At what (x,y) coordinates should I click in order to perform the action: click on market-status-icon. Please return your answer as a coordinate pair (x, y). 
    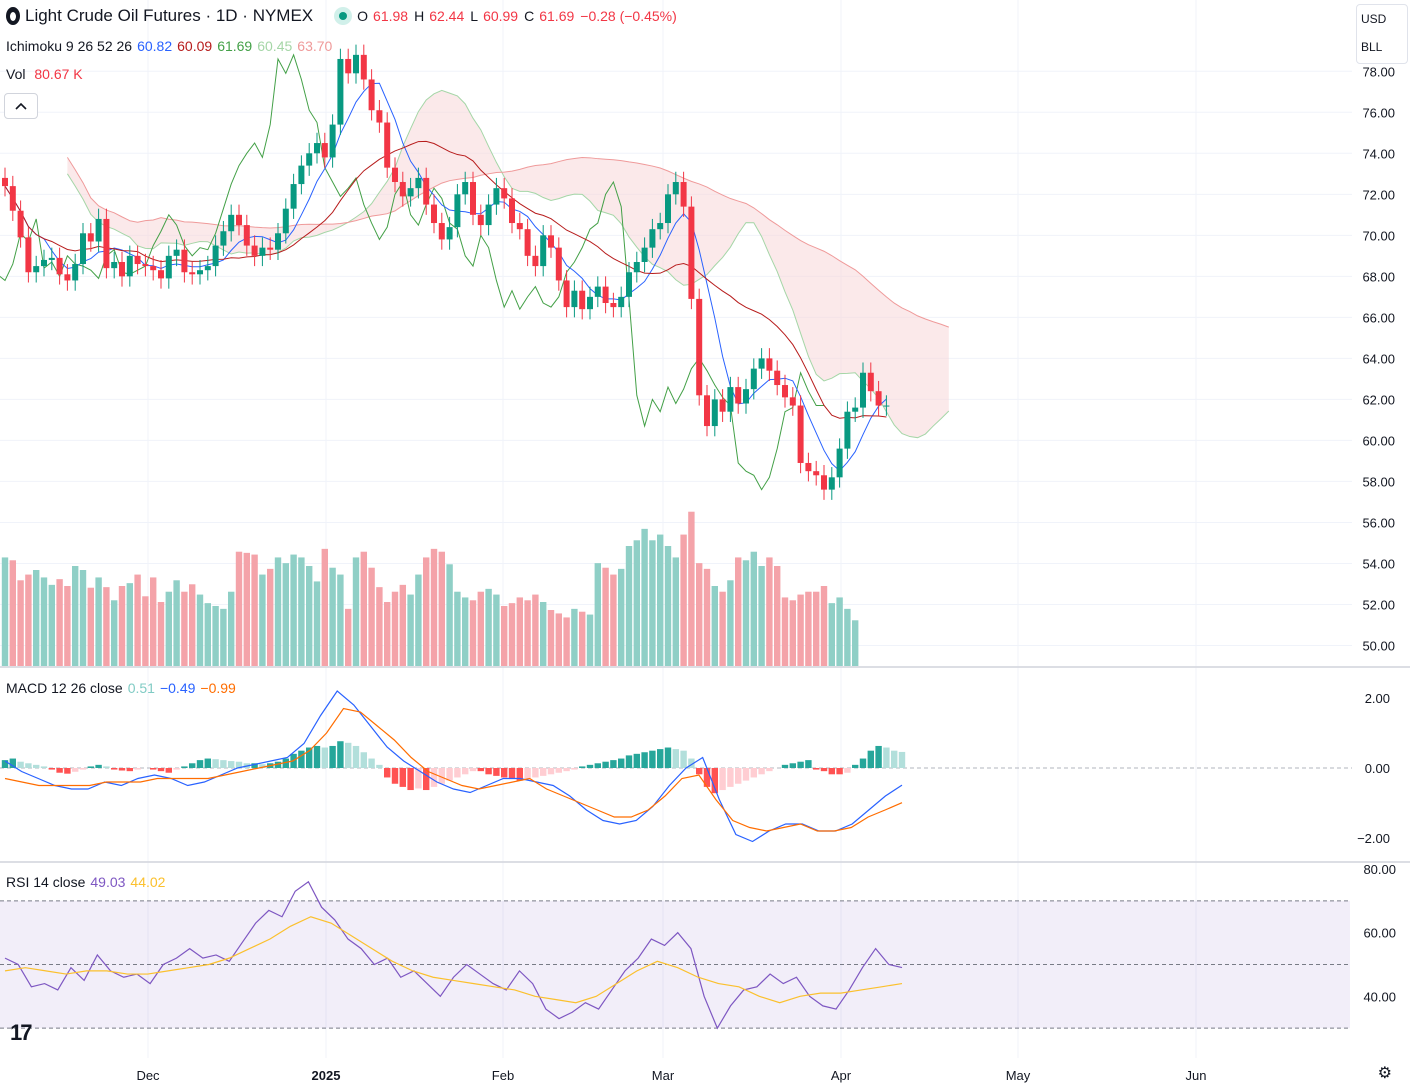
    Looking at the image, I should click on (343, 16).